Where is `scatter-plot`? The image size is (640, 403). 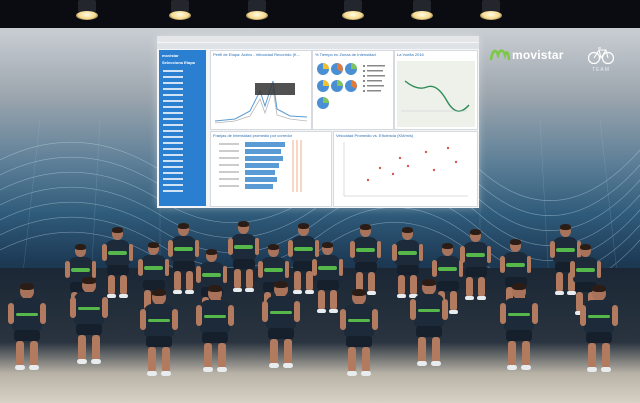
scatter-plot is located at coordinates (405, 169).